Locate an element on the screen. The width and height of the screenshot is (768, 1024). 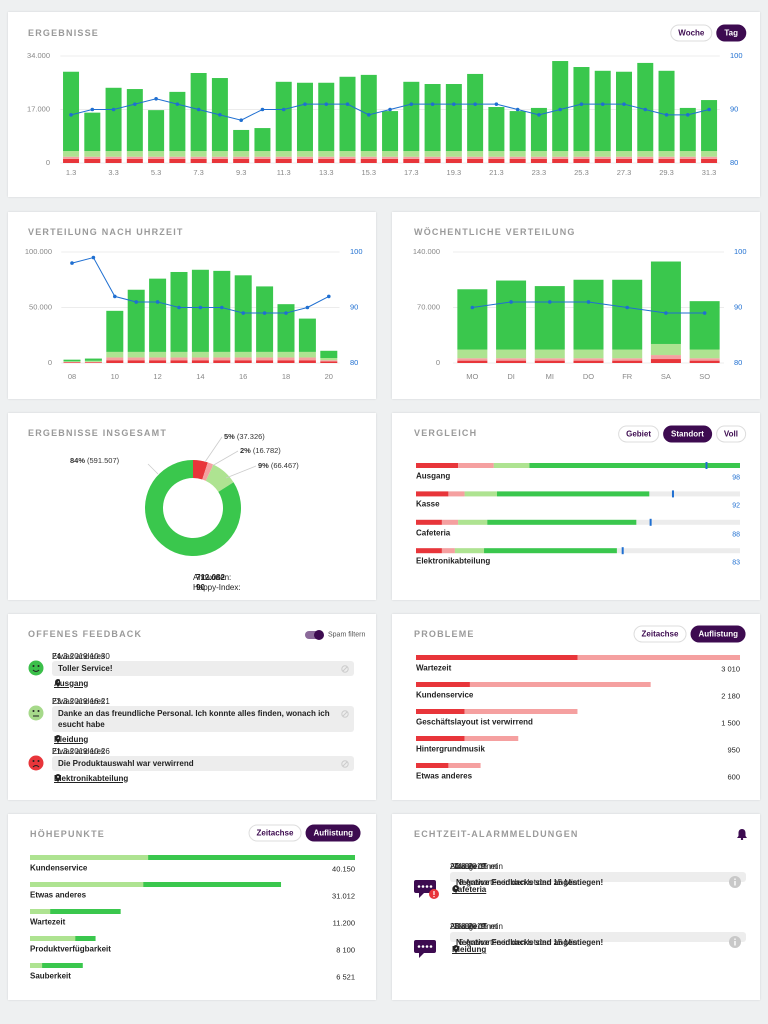
spam-filter-label: Spam filtern is located at coordinates (347, 635).